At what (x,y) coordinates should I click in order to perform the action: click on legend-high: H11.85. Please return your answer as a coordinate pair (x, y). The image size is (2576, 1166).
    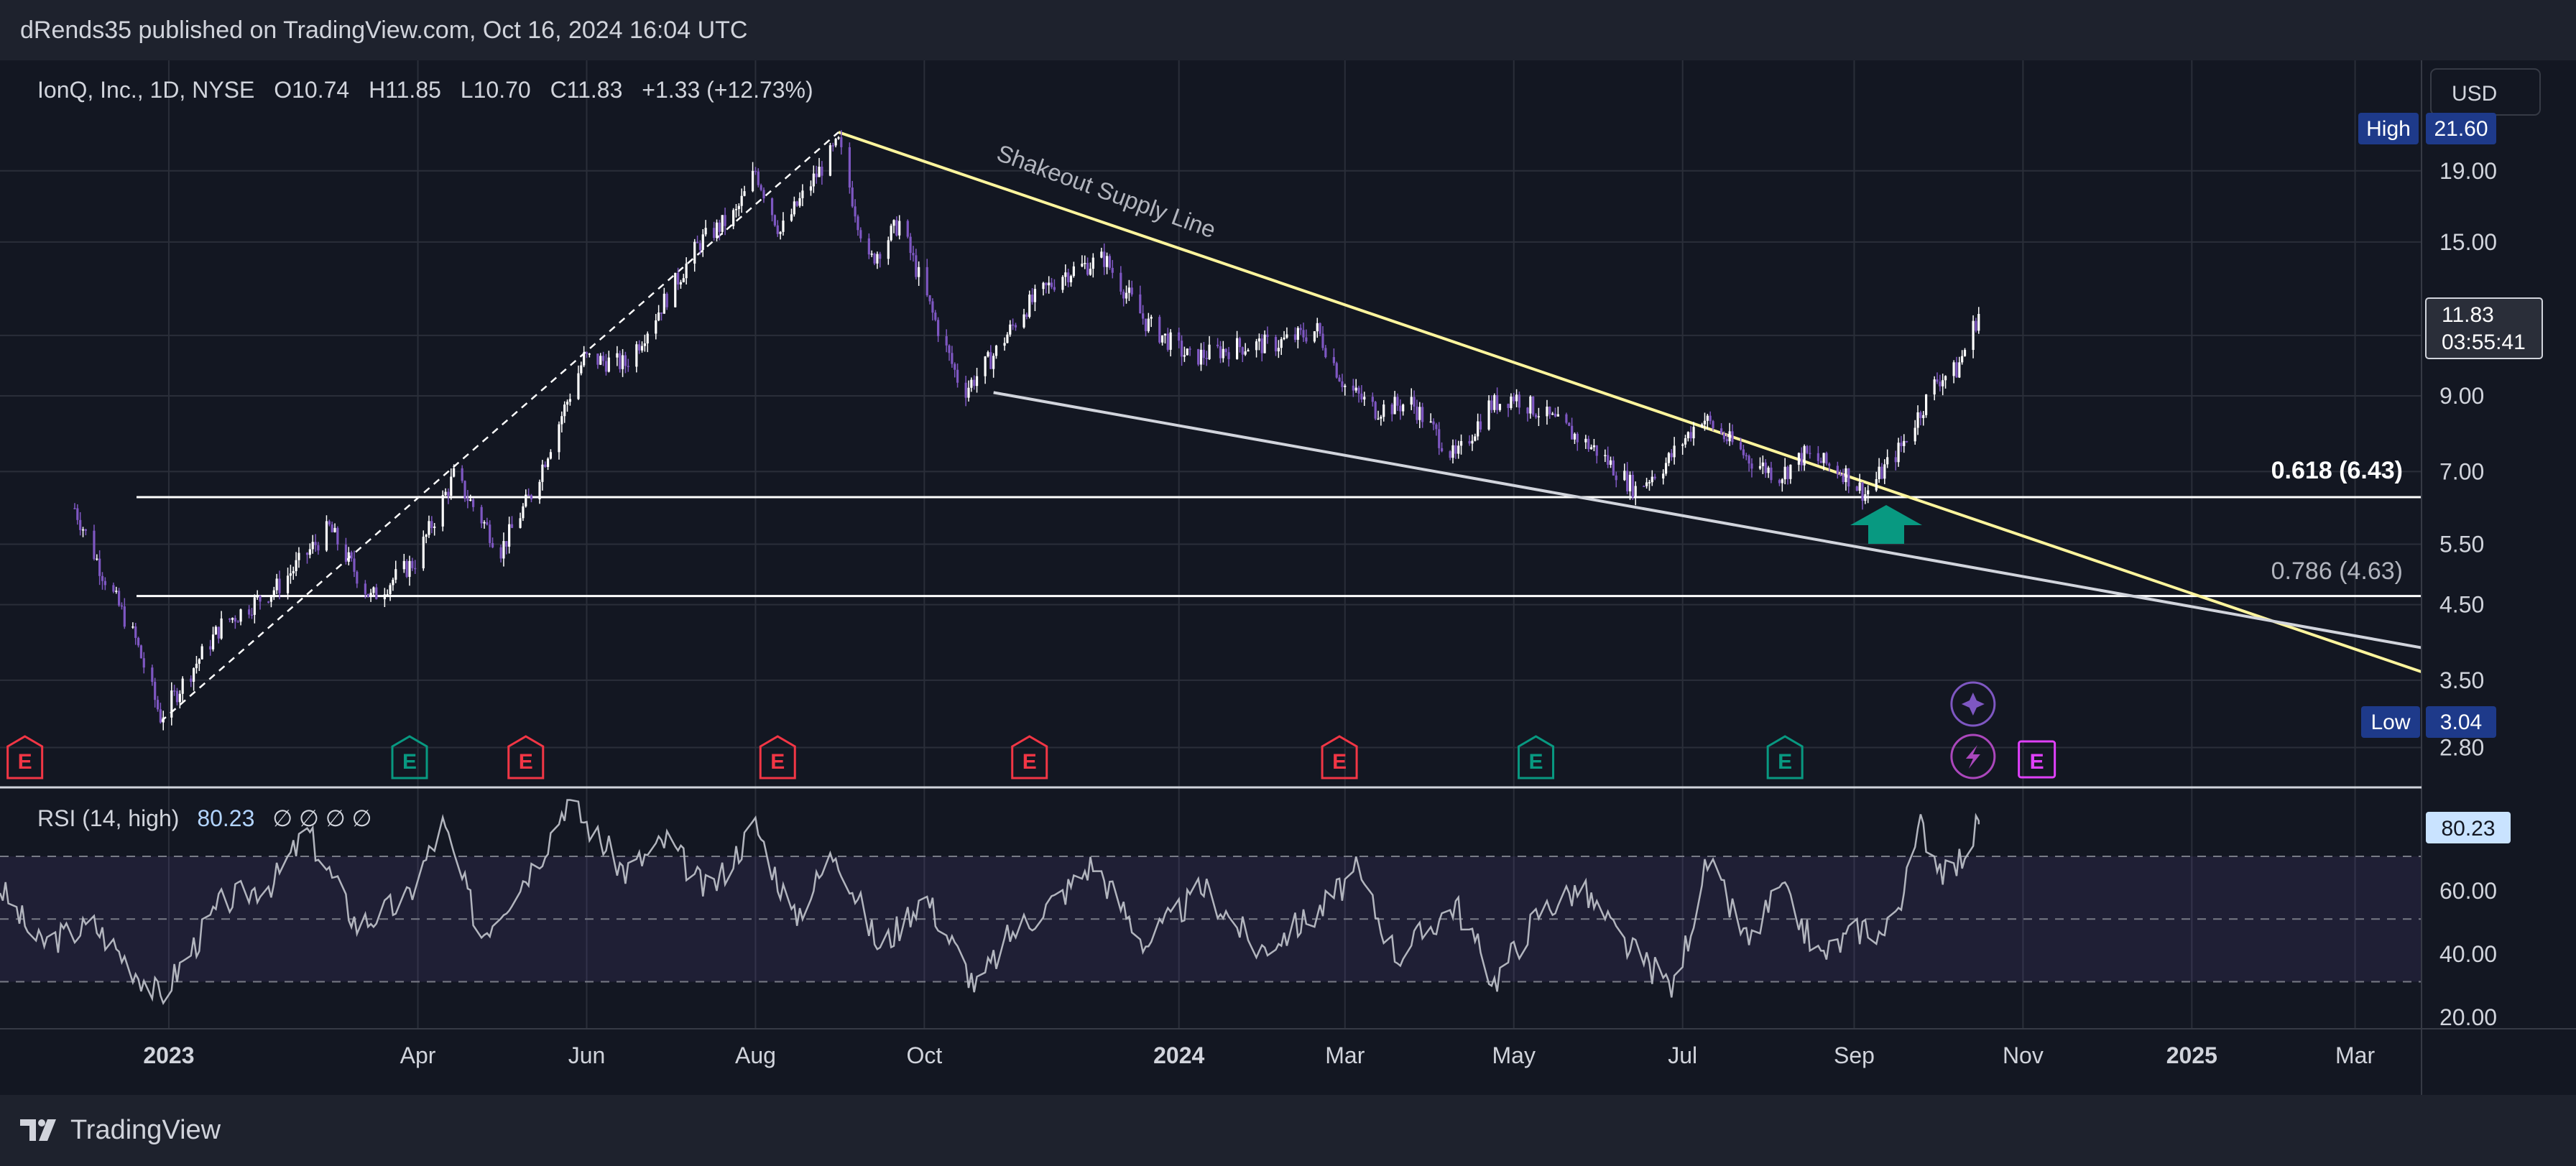
    Looking at the image, I should click on (405, 90).